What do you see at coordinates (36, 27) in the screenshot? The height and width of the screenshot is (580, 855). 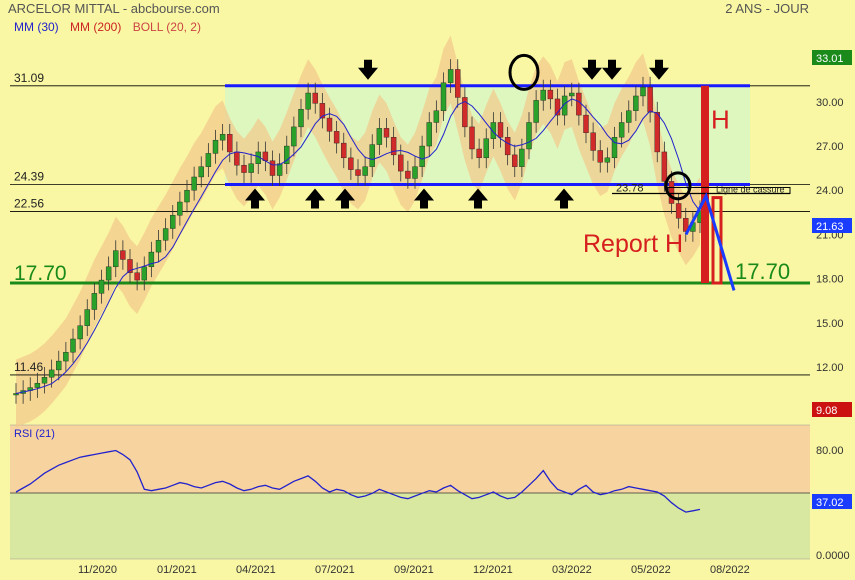 I see `legend-mm30: MM (30)` at bounding box center [36, 27].